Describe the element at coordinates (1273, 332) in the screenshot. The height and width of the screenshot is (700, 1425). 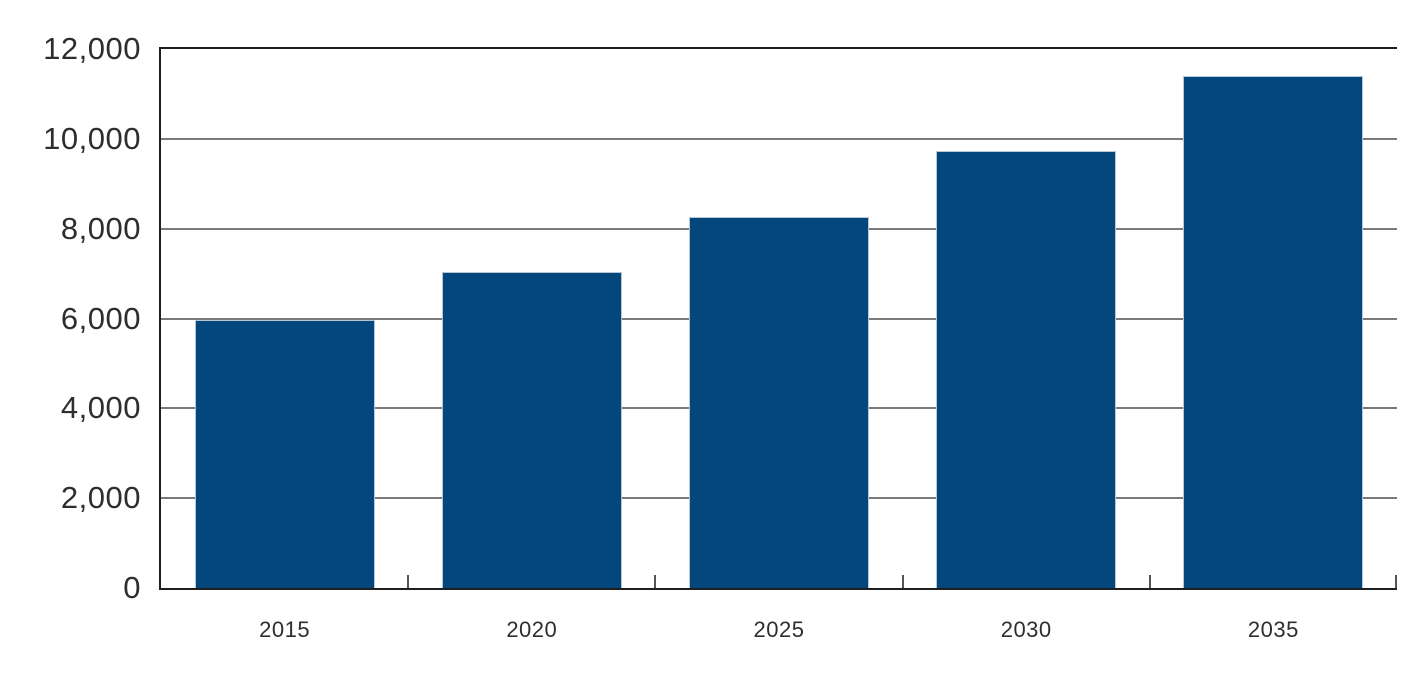
I see `bar-2035` at that location.